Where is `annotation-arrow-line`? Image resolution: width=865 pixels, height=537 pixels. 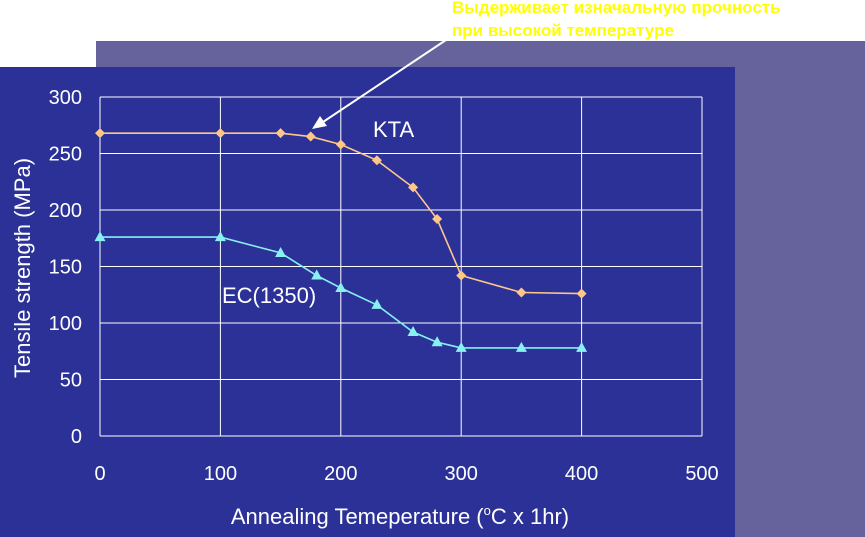 annotation-arrow-line is located at coordinates (386, 80).